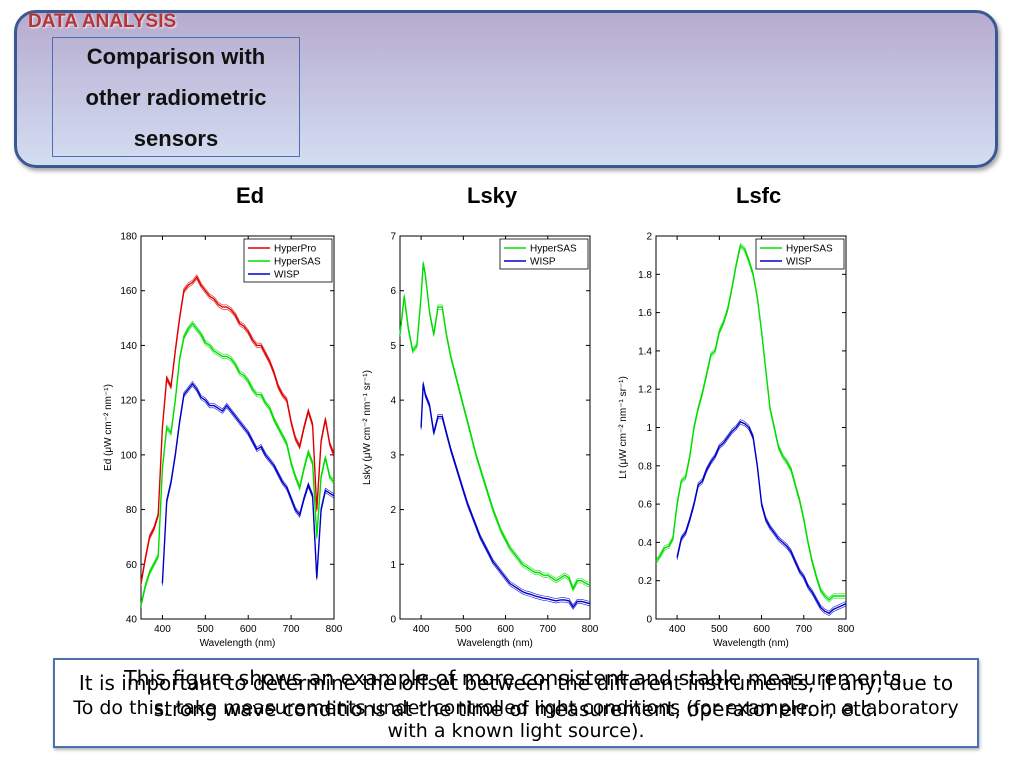 This screenshot has width=1024, height=768. I want to click on panel-title-ed: Ed, so click(250, 195).